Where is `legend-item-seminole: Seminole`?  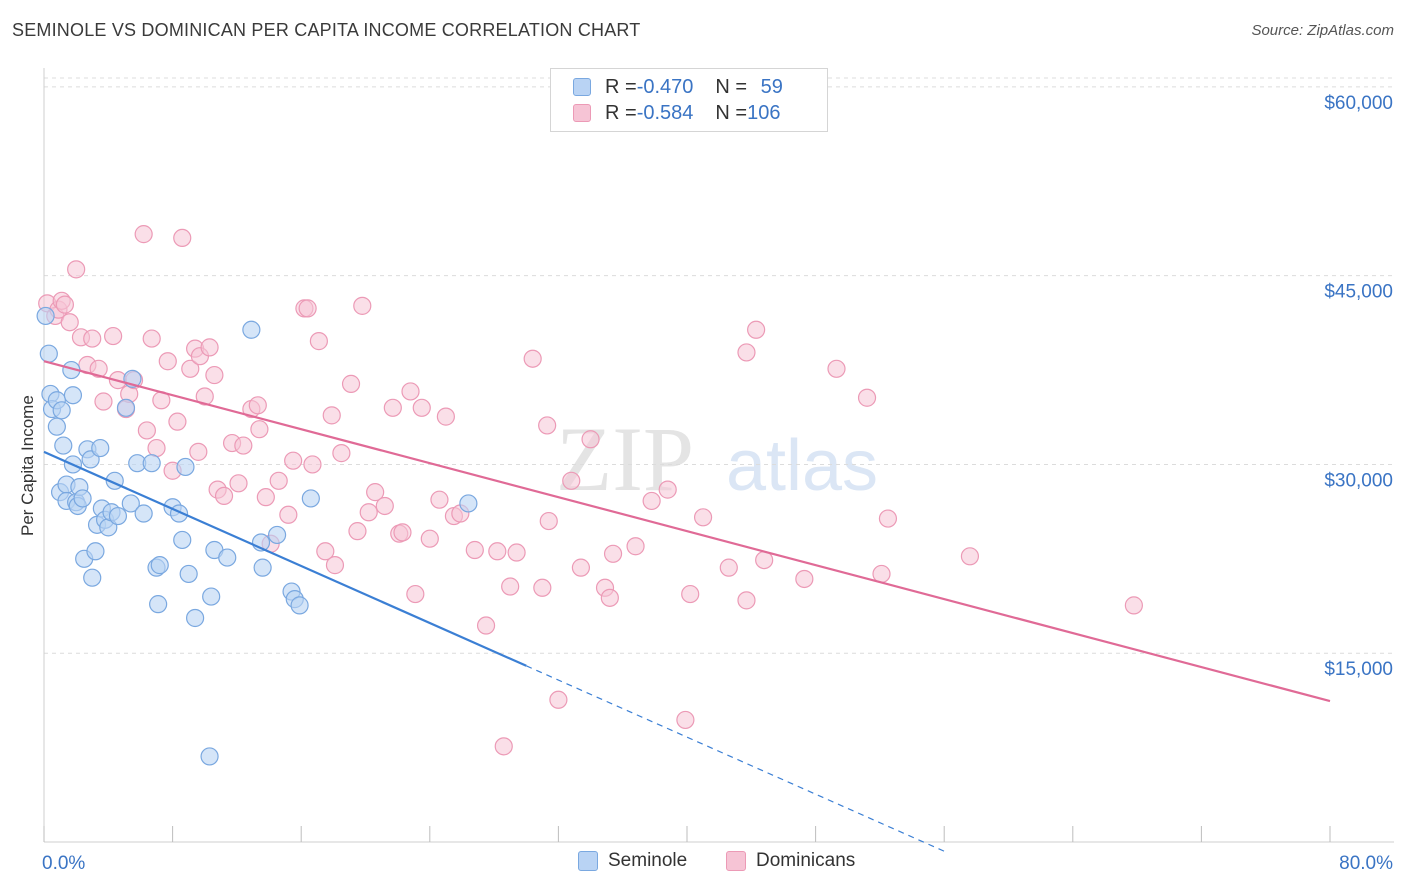
legend-item-seminole: Seminole is located at coordinates (632, 861).